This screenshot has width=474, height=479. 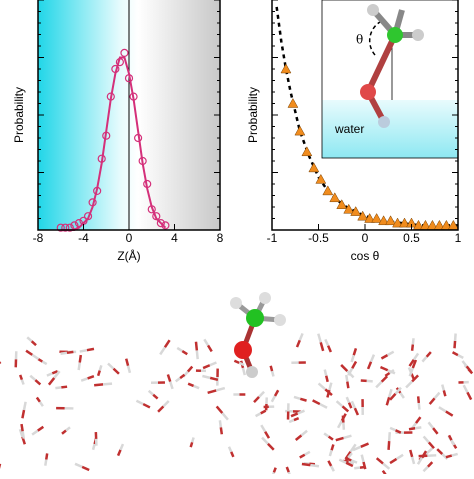 I want to click on x-tick-label: -1, so click(x=272, y=238).